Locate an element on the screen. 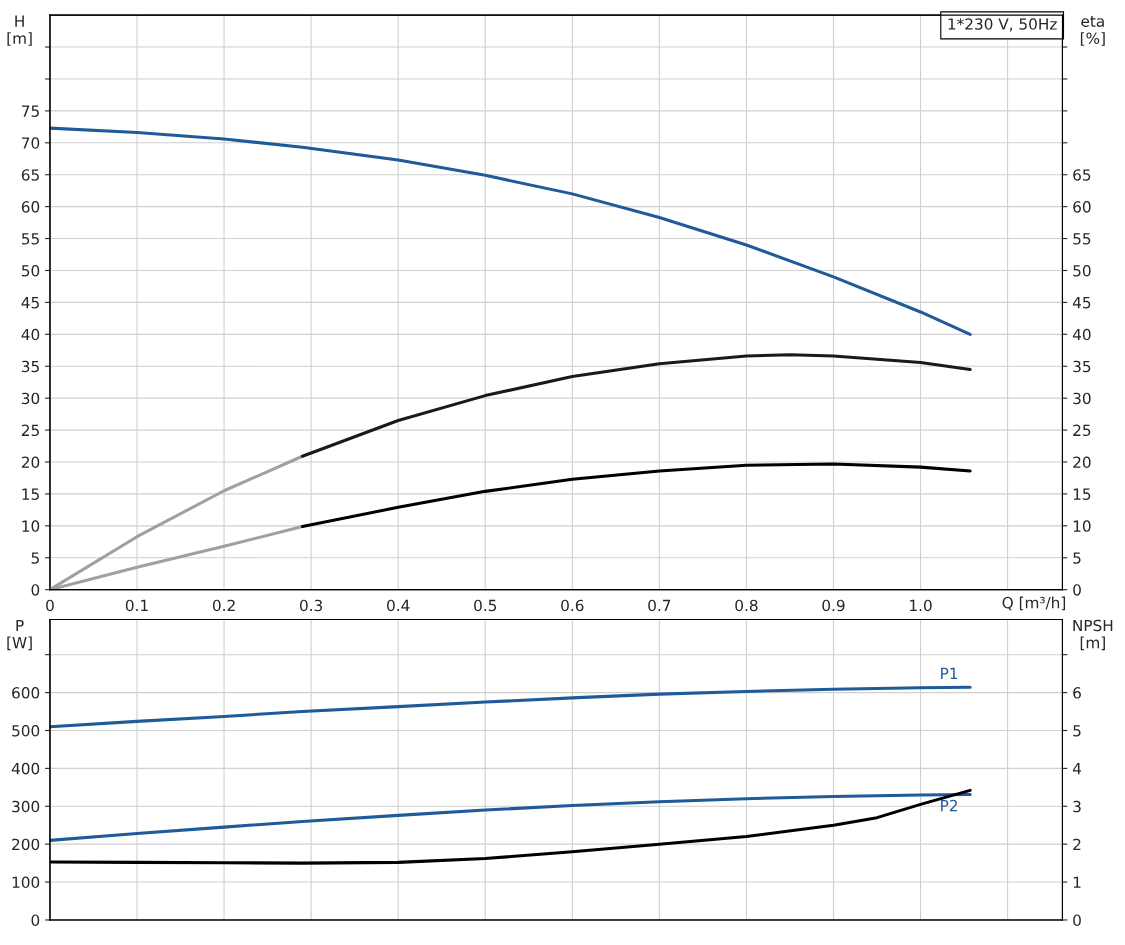 Image resolution: width=1125 pixels, height=945 pixels. y-tick-label: 300 is located at coordinates (26, 806).